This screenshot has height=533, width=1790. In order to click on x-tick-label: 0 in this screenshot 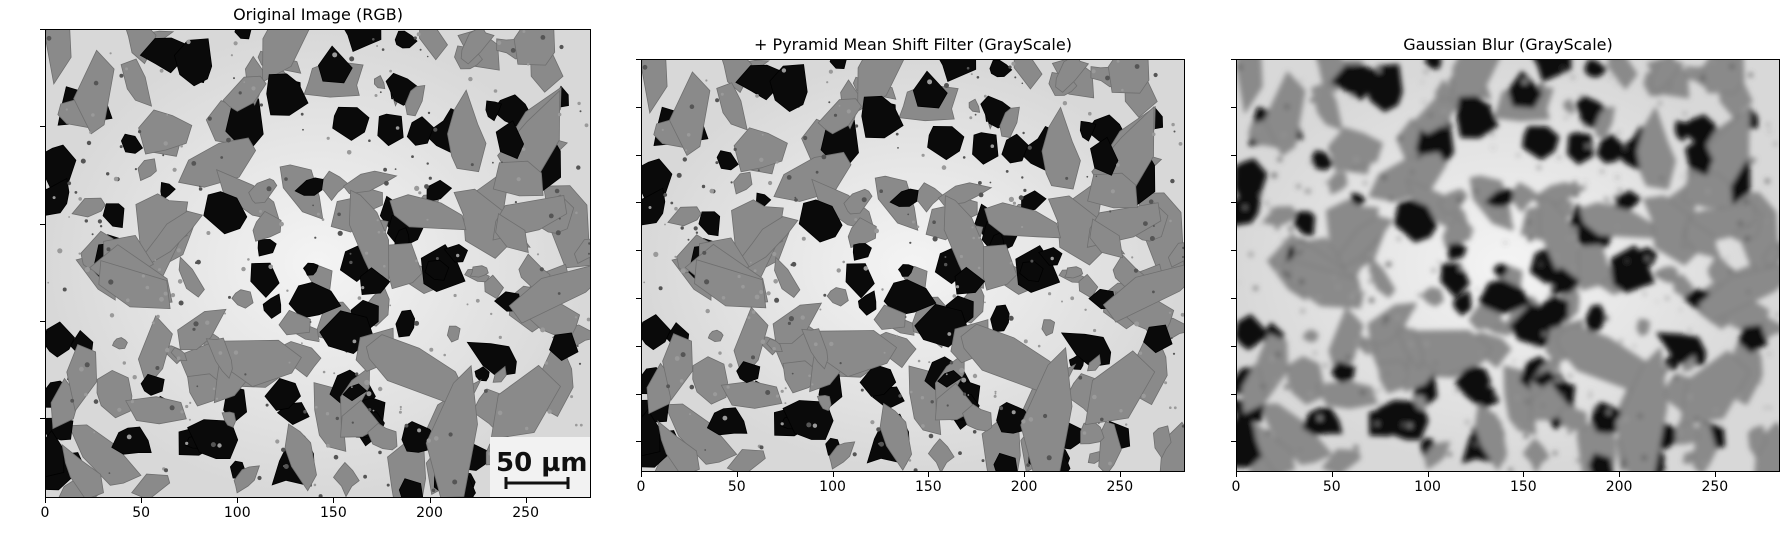, I will do `click(641, 487)`.